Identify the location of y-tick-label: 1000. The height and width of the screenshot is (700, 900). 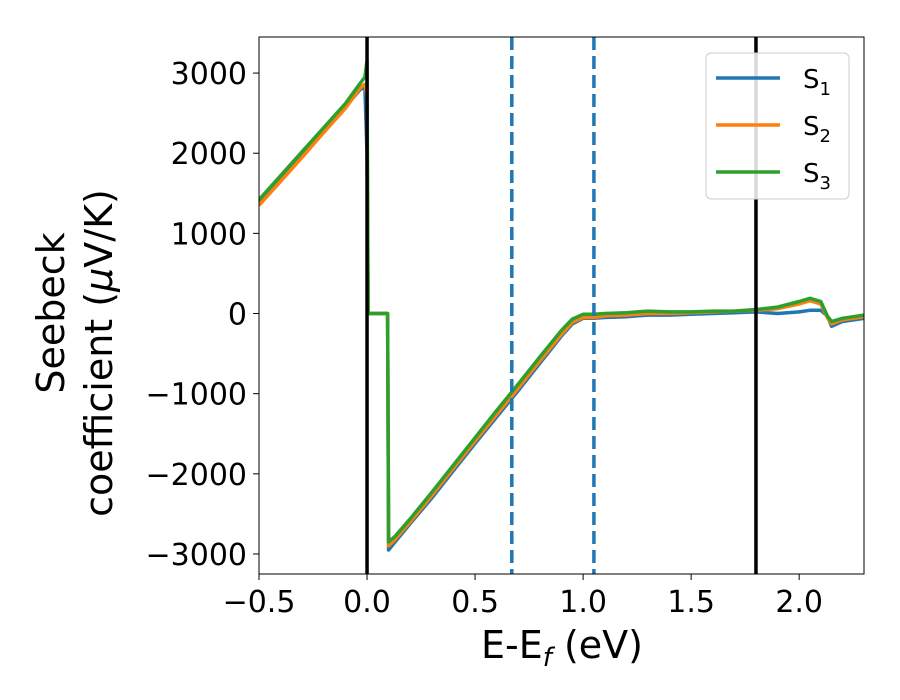
(209, 234).